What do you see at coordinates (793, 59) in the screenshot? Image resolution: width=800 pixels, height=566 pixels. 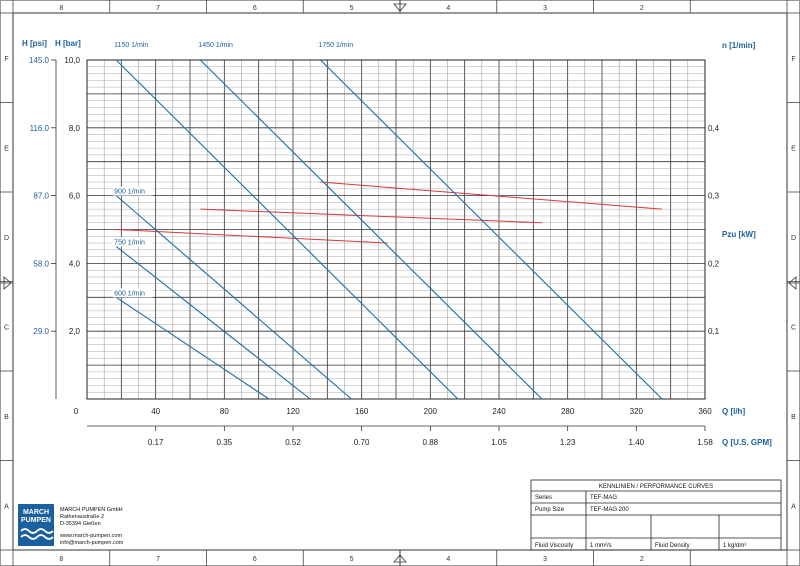 I see `frame-right-letter: F` at bounding box center [793, 59].